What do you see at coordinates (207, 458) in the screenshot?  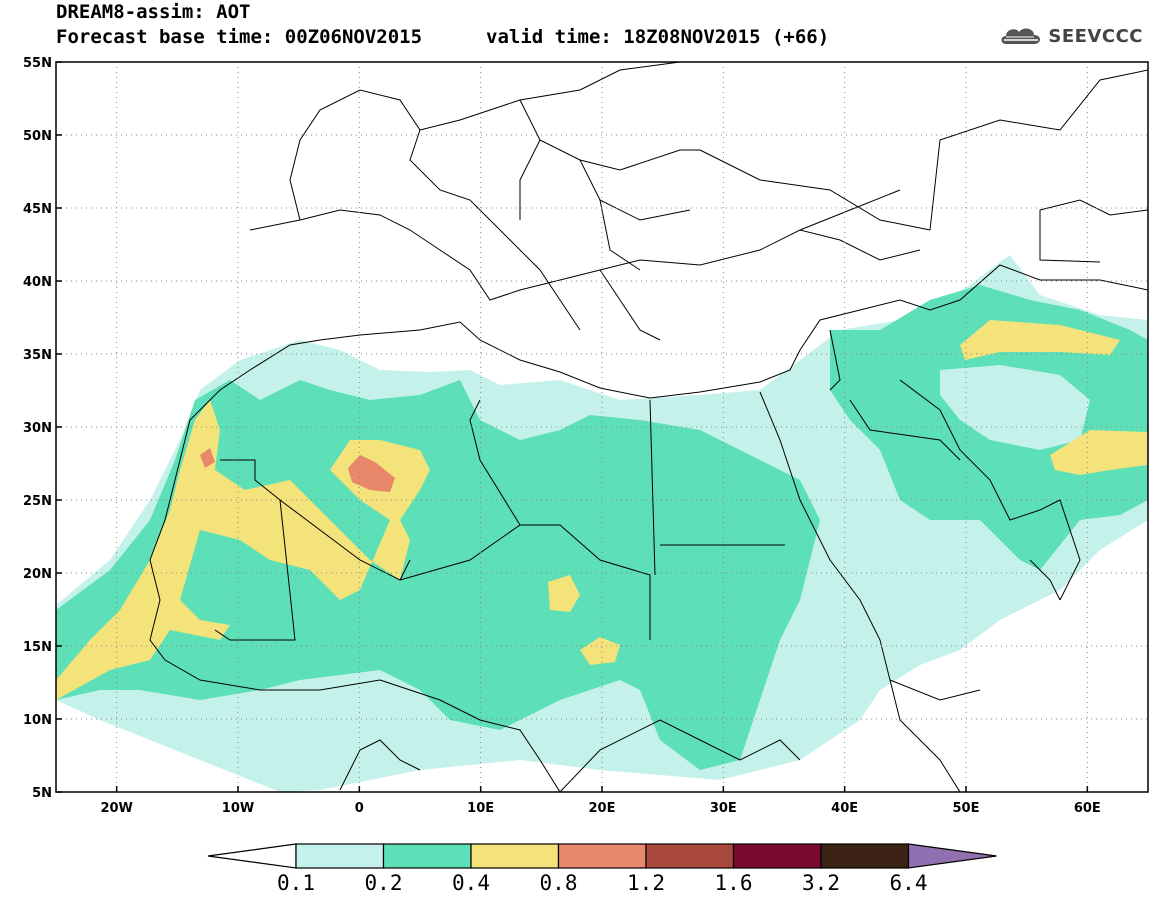 I see `aot-band-0.8-wsahara` at bounding box center [207, 458].